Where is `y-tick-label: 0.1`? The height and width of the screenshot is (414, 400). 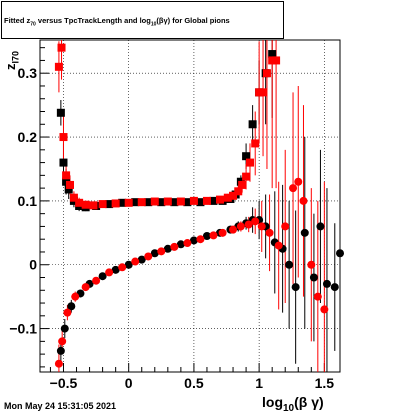 y-tick-label: 0.1 is located at coordinates (28, 201).